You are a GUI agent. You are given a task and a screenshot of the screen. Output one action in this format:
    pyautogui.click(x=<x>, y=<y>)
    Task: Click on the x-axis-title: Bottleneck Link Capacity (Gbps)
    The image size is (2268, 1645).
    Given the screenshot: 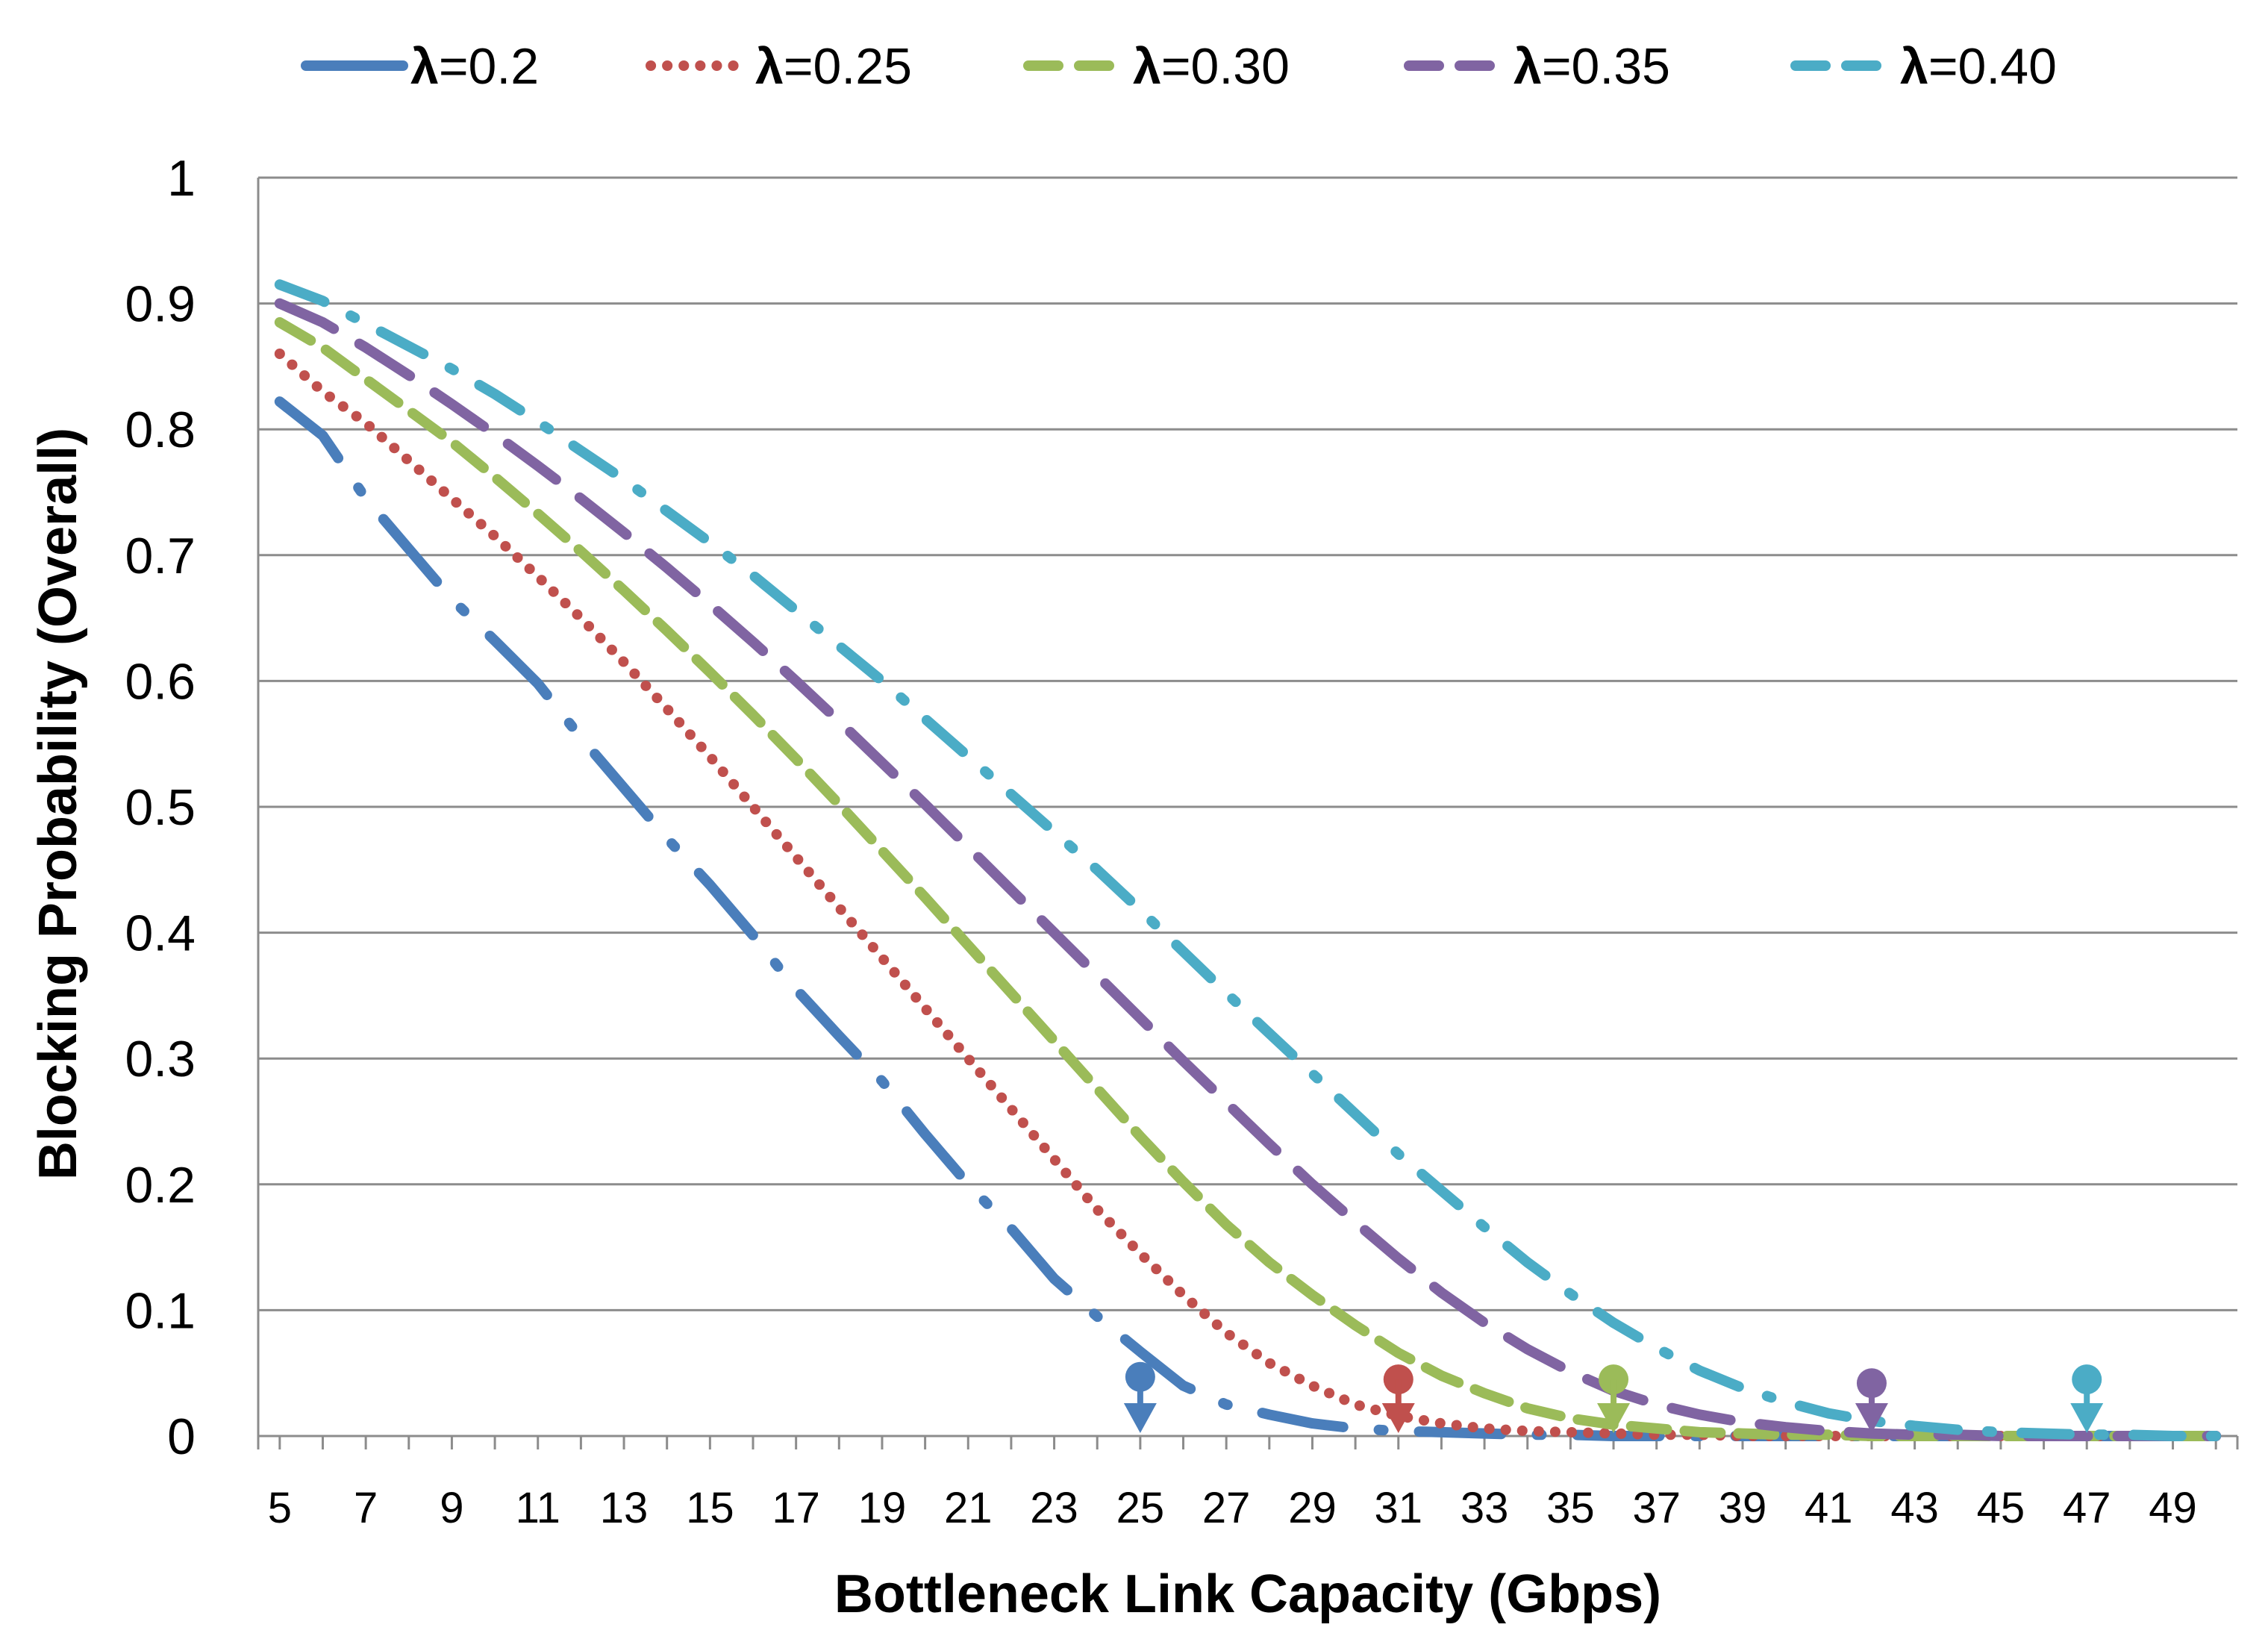 What is the action you would take?
    pyautogui.click(x=1247, y=1594)
    